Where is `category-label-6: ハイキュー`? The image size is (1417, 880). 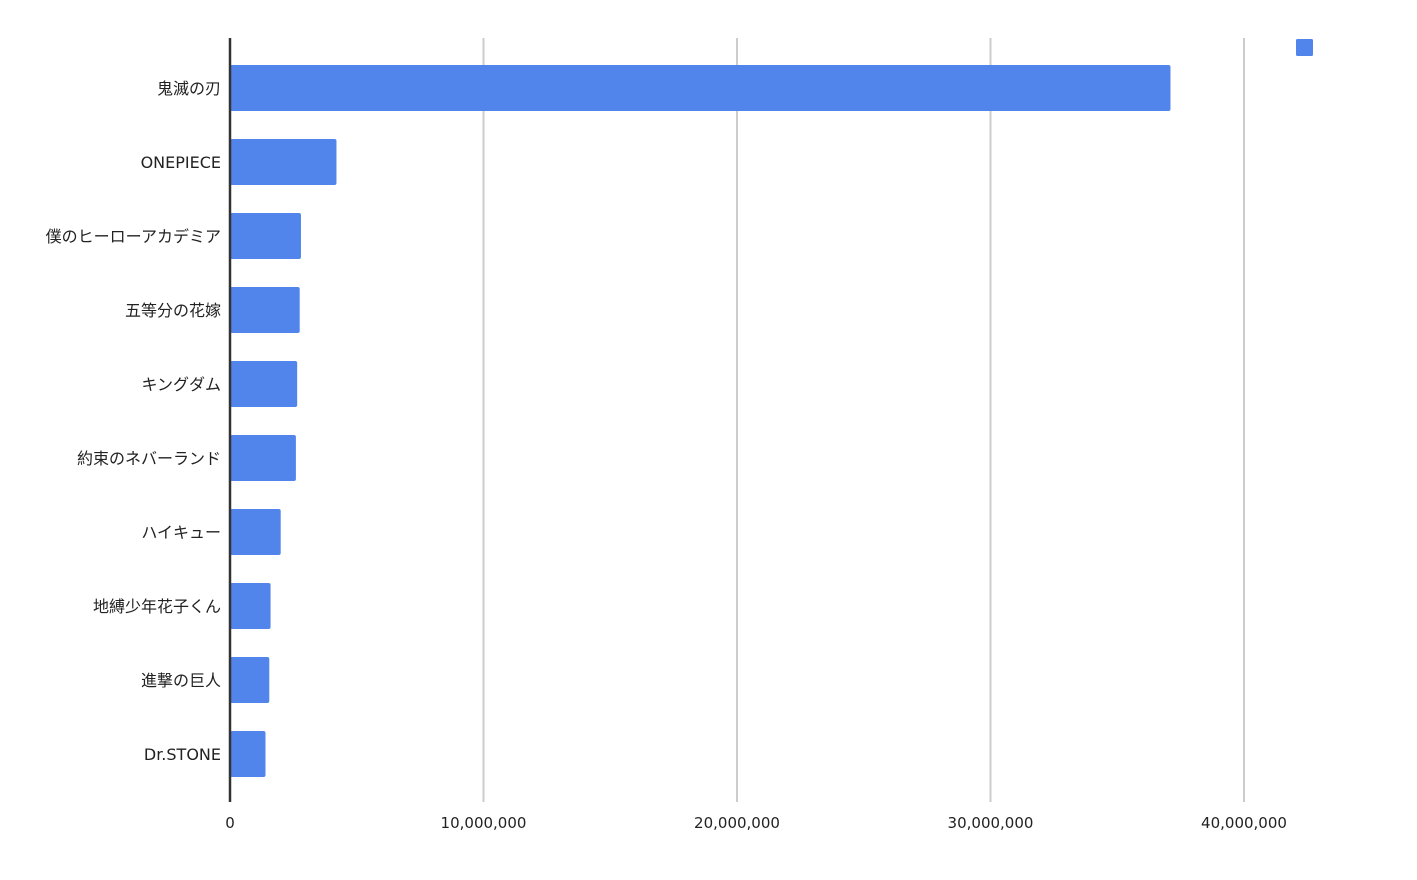
category-label-6: ハイキュー is located at coordinates (181, 532).